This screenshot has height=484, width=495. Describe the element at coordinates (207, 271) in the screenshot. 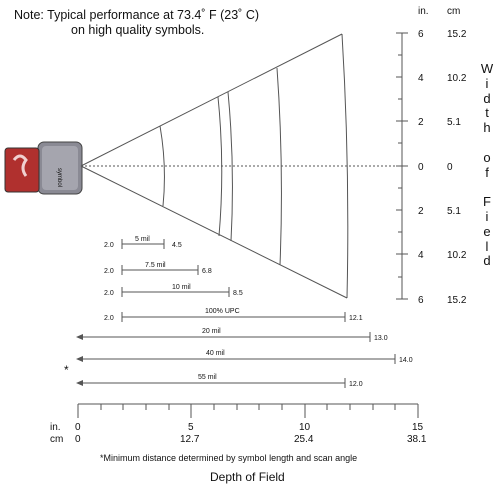

I see `range-end: 6.8` at that location.